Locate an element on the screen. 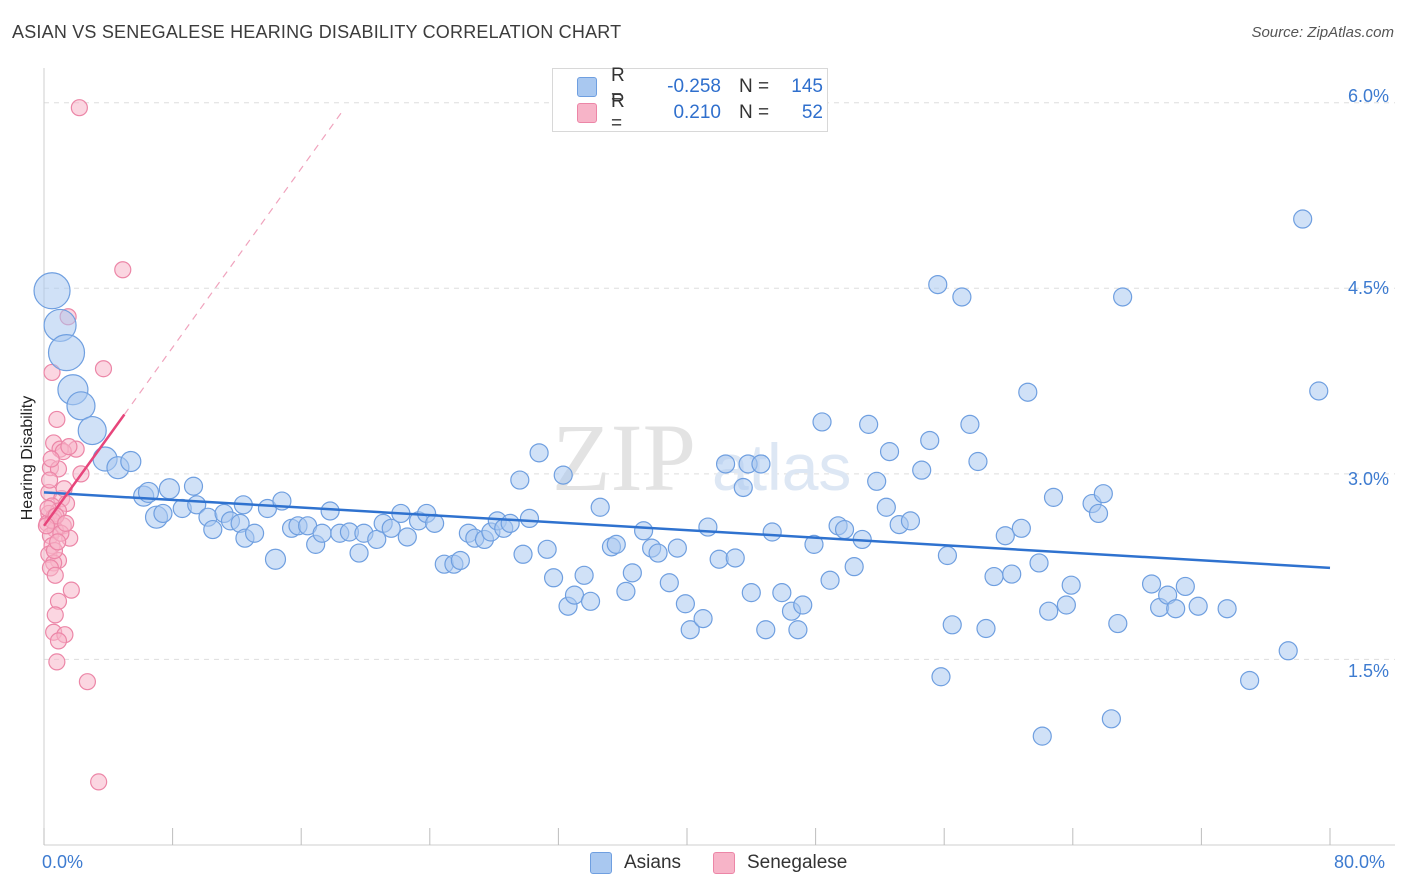 The height and width of the screenshot is (892, 1406). legend-row-asians: R = -0.258 N = 145 is located at coordinates (700, 86).